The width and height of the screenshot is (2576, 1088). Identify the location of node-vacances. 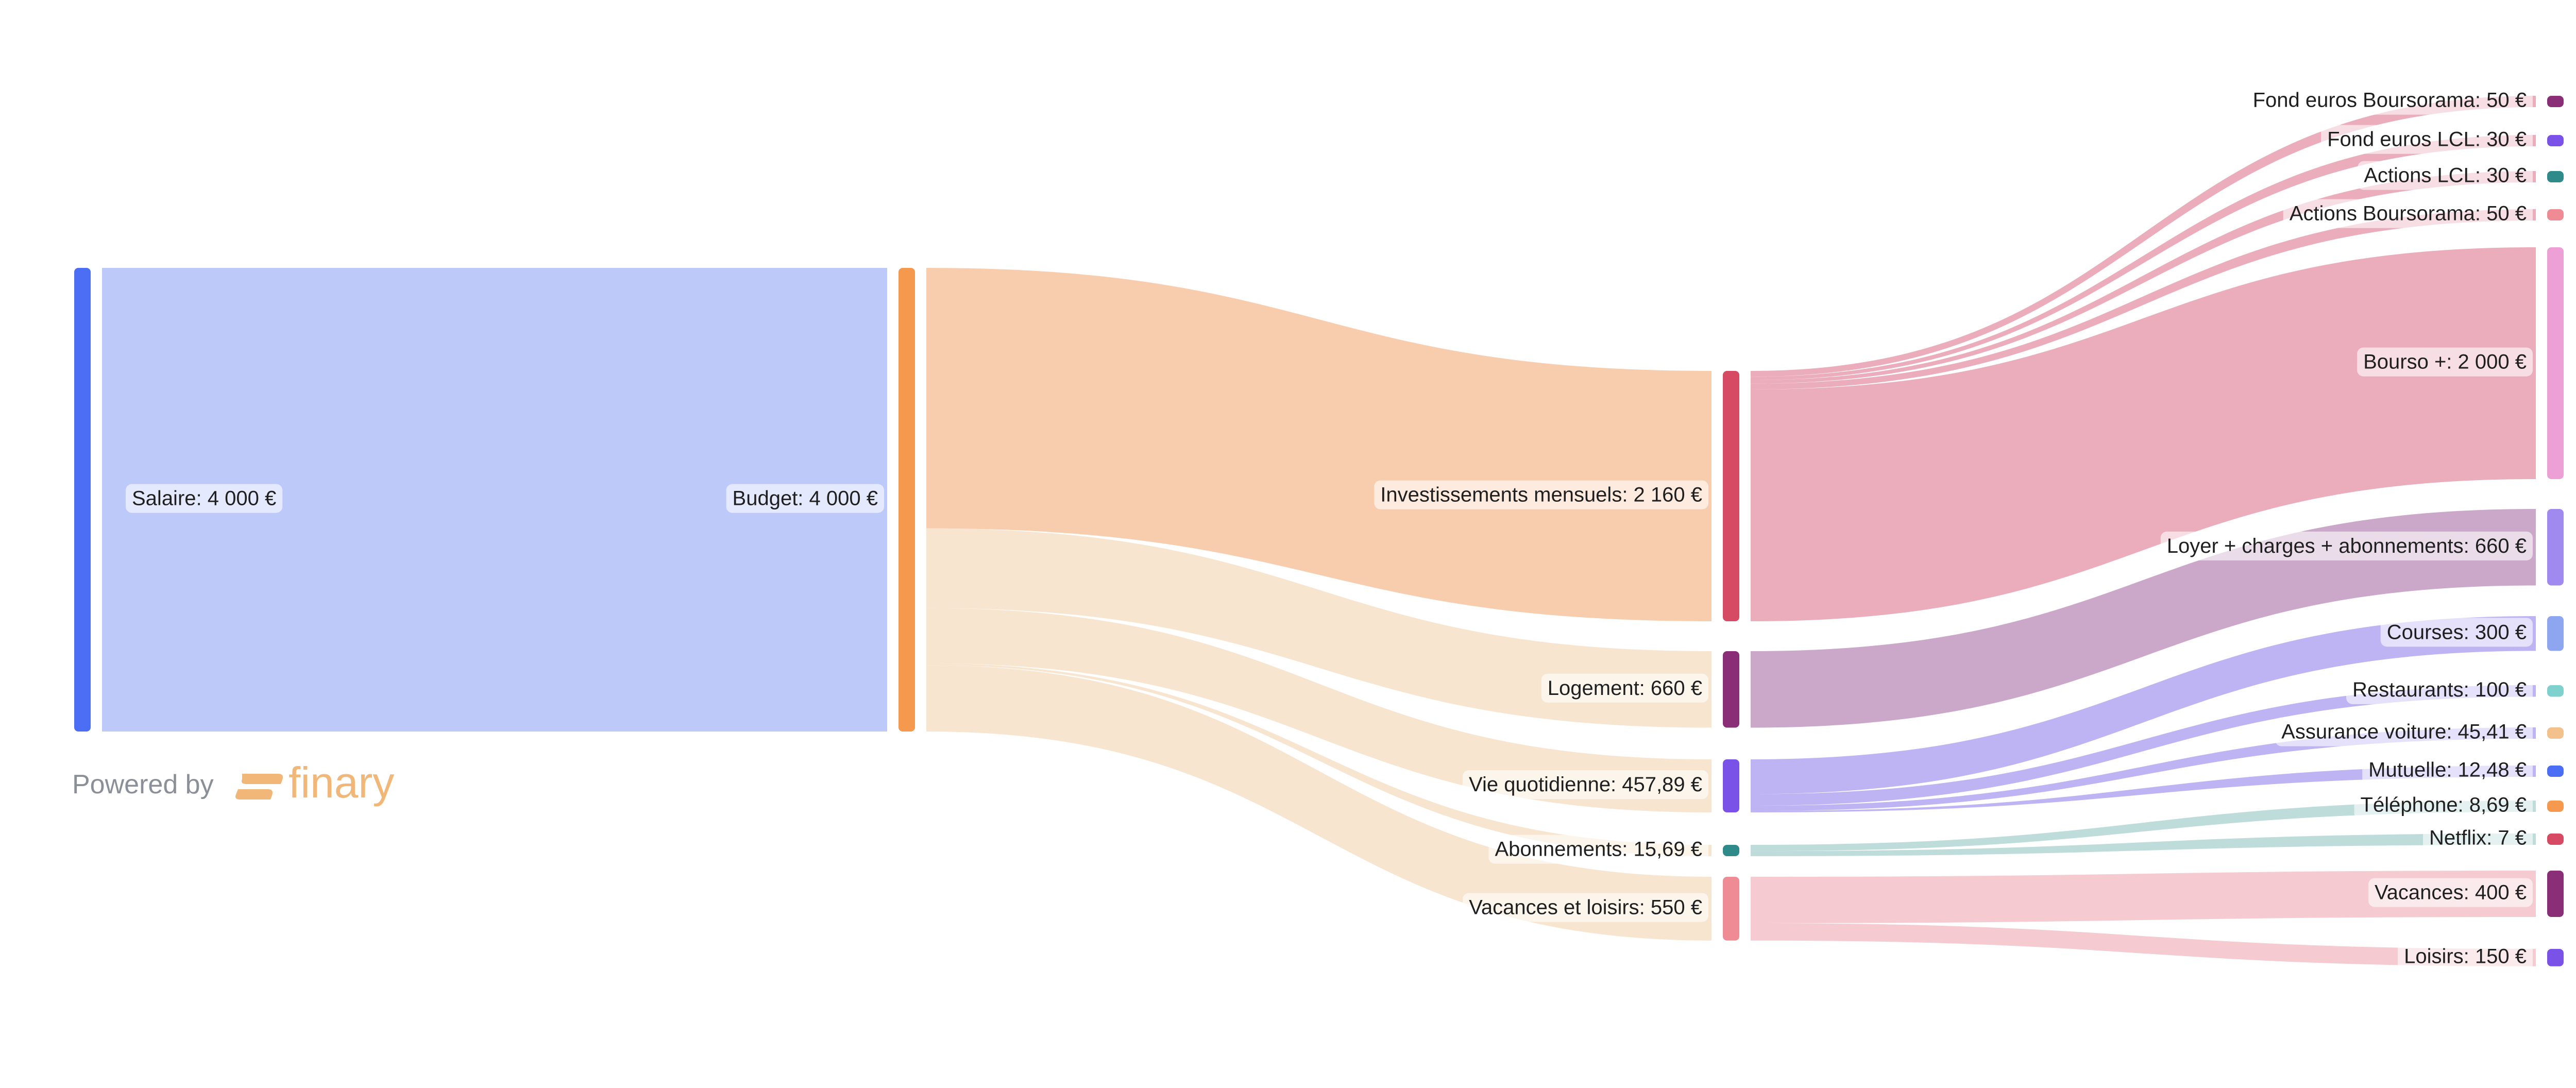
(2555, 894).